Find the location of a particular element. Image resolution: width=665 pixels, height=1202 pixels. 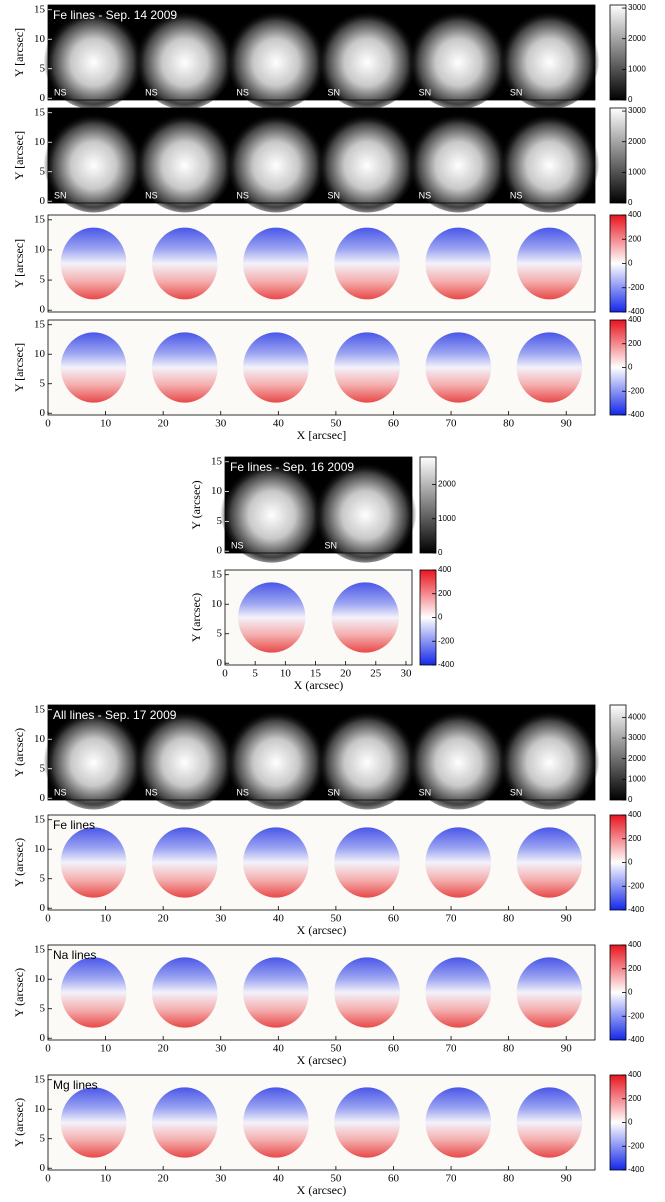

panel-title: All lines - Sep. 17 2009 is located at coordinates (115, 715).